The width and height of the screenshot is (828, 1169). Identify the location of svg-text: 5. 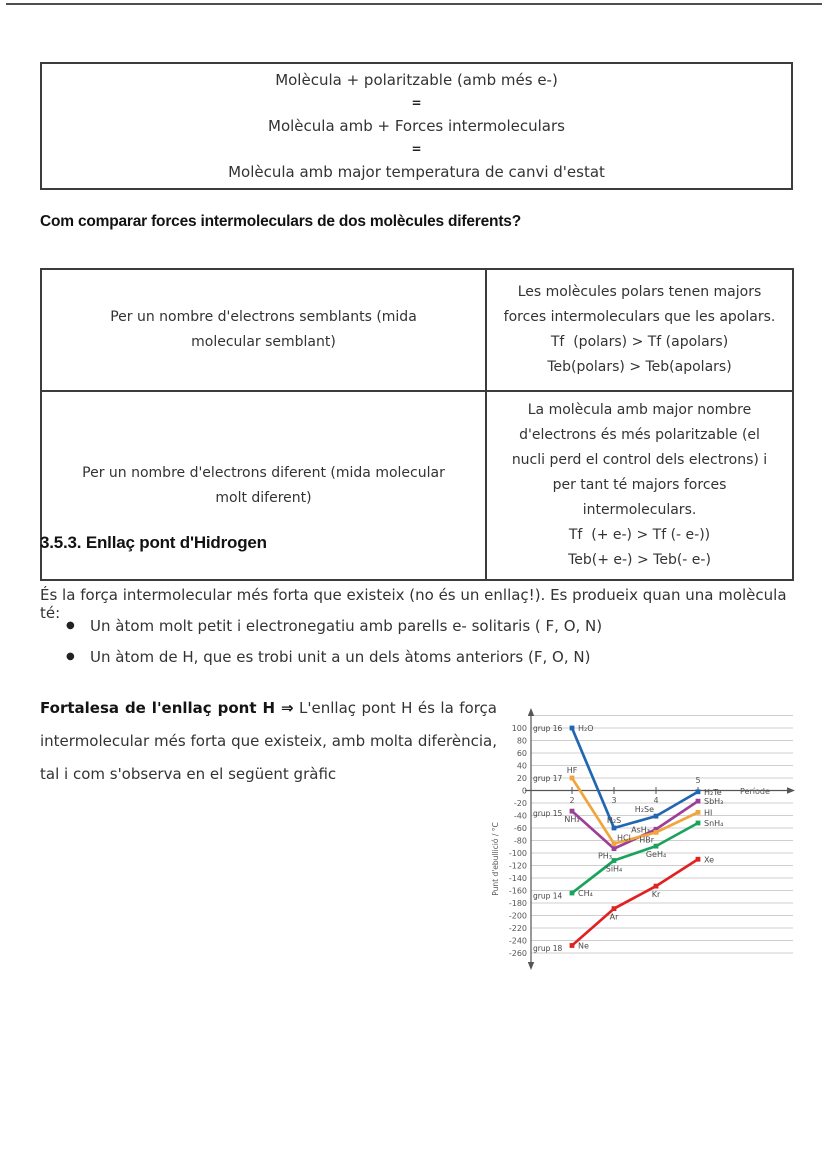
(697, 780).